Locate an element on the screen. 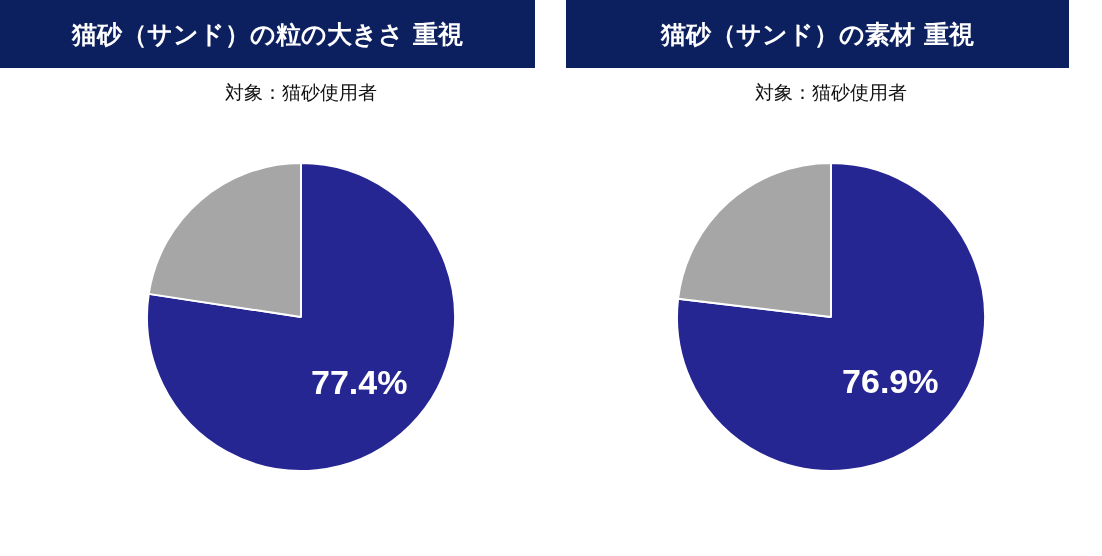  data-label: 77.4% is located at coordinates (359, 382).